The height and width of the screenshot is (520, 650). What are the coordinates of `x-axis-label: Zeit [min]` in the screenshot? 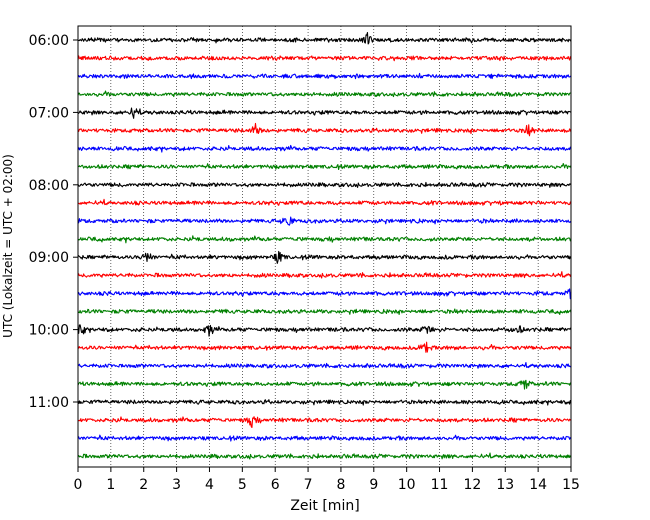 It's located at (324, 506).